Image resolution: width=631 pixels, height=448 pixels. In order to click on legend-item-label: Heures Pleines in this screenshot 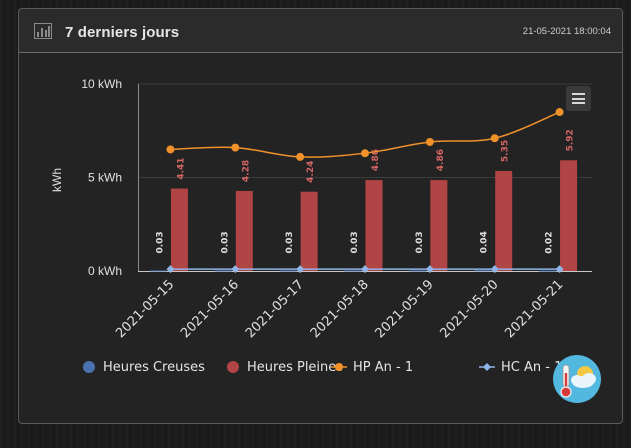, I will do `click(295, 367)`.